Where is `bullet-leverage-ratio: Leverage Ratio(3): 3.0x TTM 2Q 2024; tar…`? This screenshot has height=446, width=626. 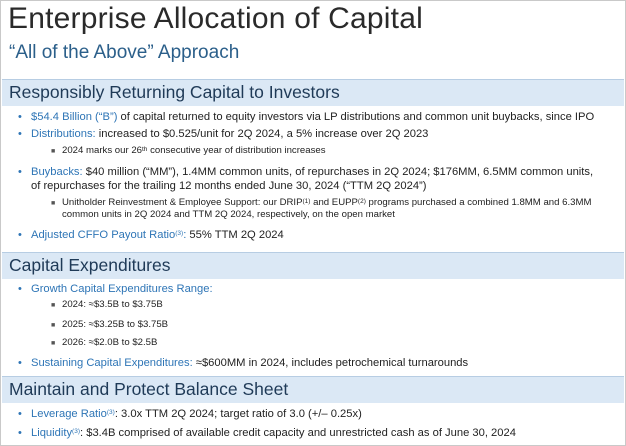 bullet-leverage-ratio: Leverage Ratio(3): 3.0x TTM 2Q 2024; tar… is located at coordinates (196, 414).